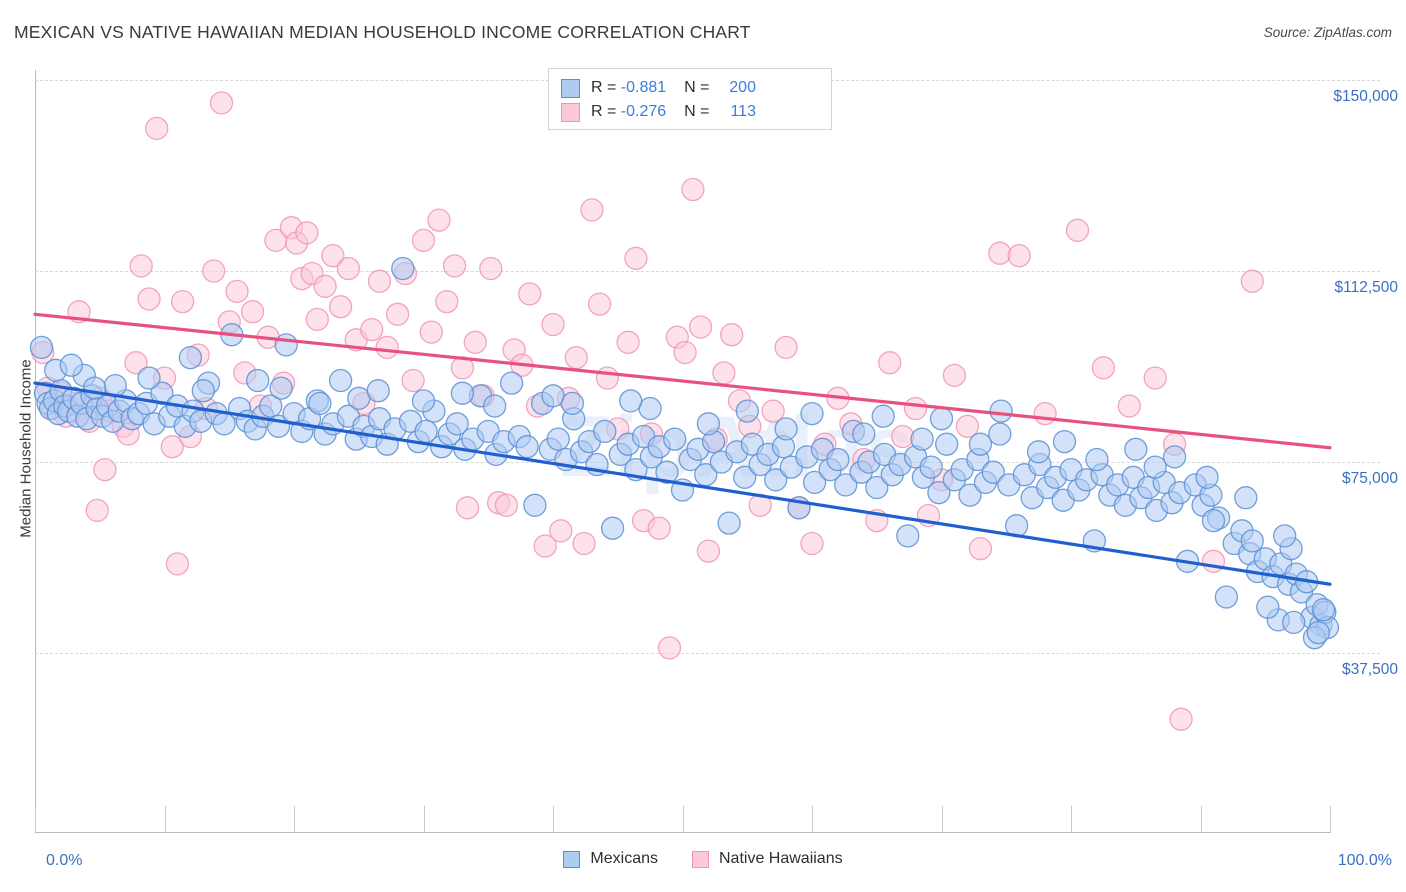 Image resolution: width=1406 pixels, height=892 pixels. I want to click on x-axis-line, so click(683, 832).